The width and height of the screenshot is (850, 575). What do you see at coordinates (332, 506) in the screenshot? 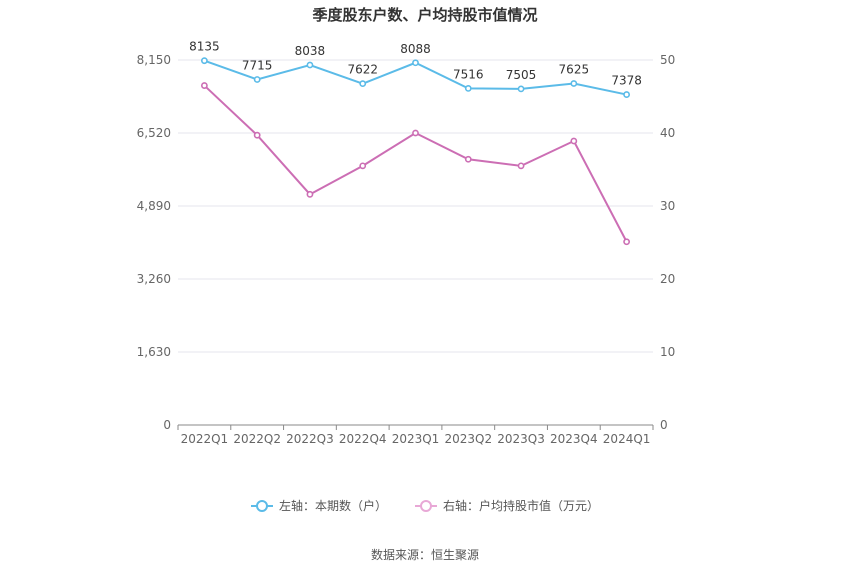
I see `legend-label-households: 左轴：本期数（户）` at bounding box center [332, 506].